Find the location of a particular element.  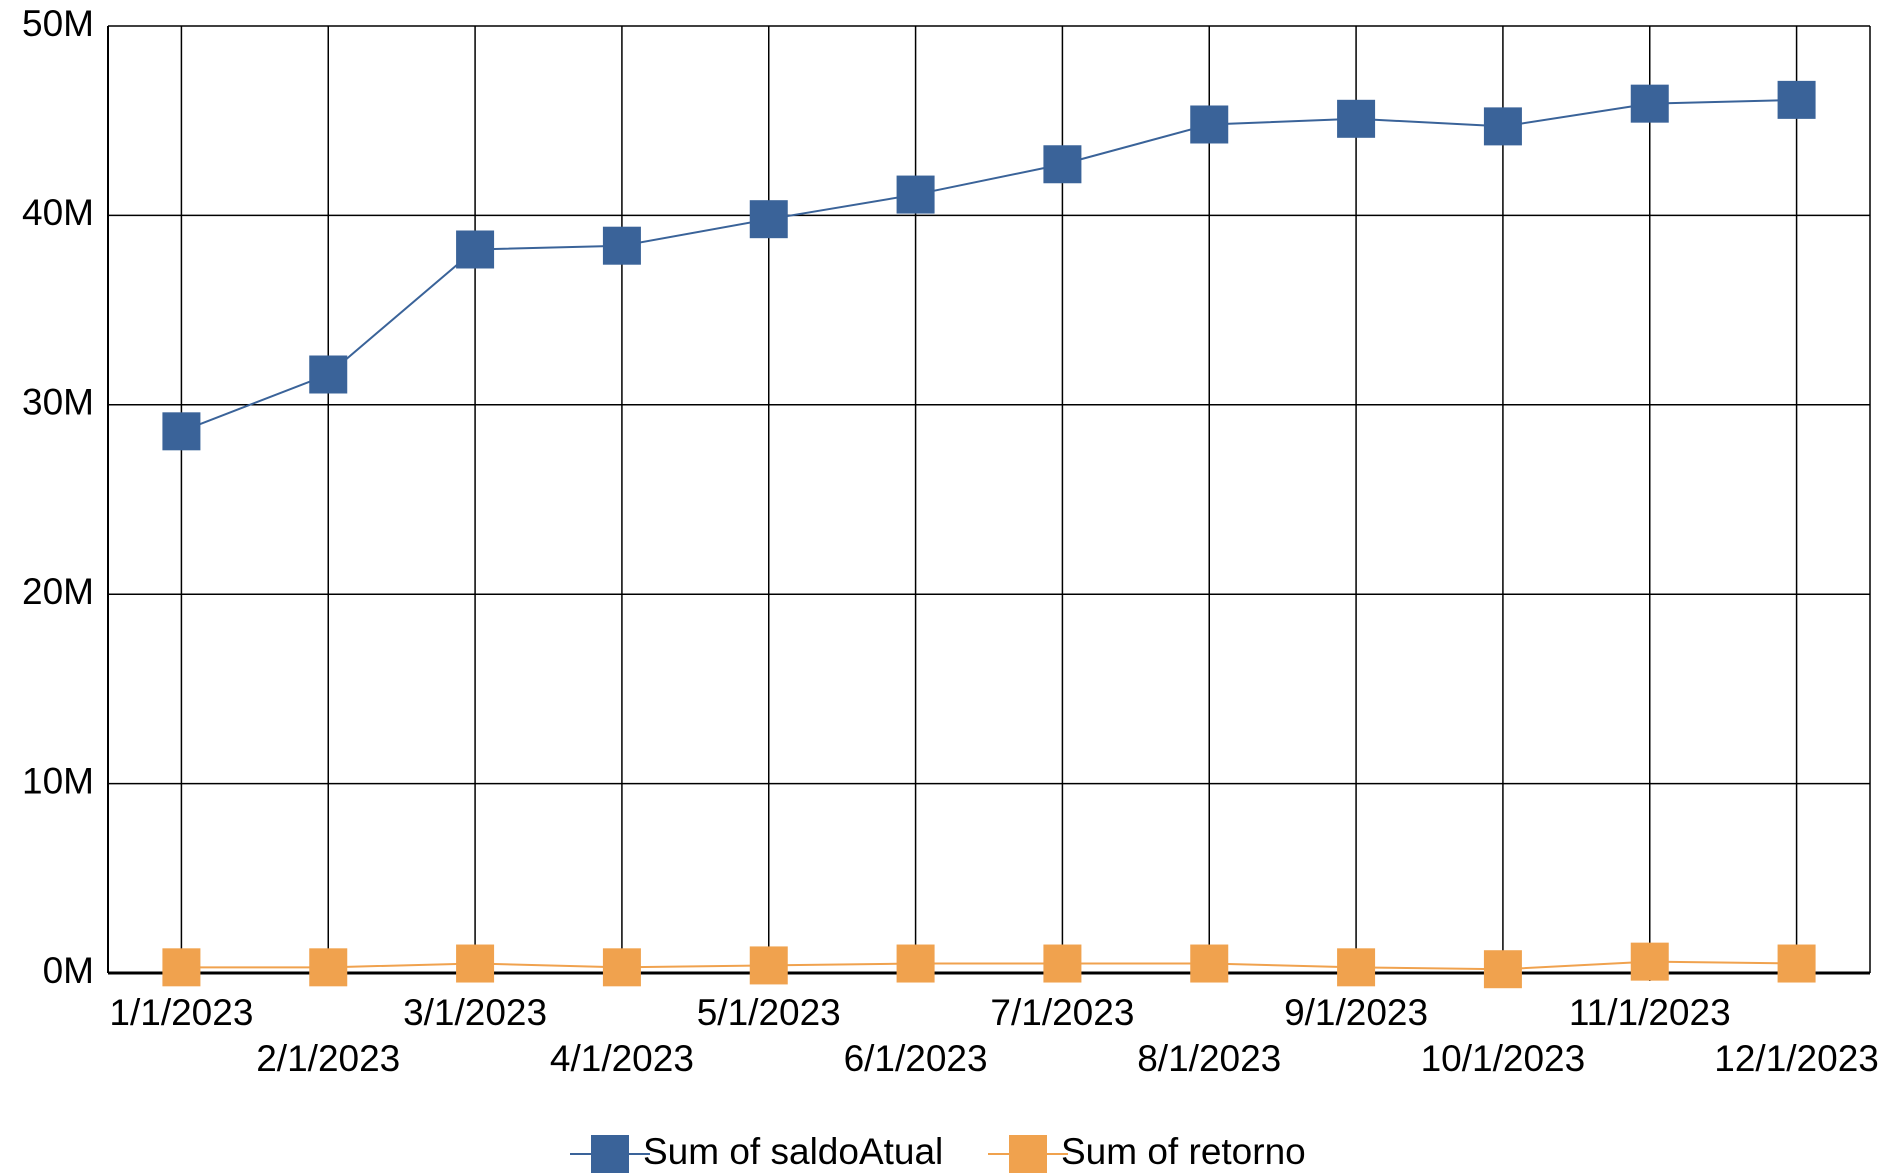

y-tick-label: 10M is located at coordinates (58, 780).